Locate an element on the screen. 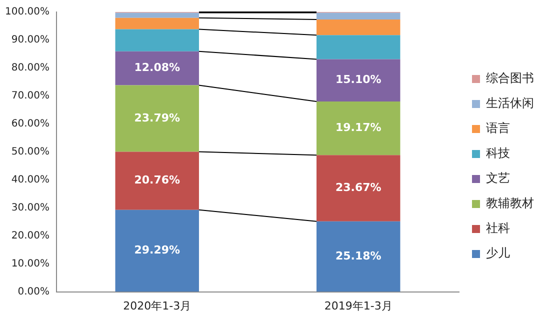 The width and height of the screenshot is (548, 327). y-tick-label: 80.00% is located at coordinates (30, 68).